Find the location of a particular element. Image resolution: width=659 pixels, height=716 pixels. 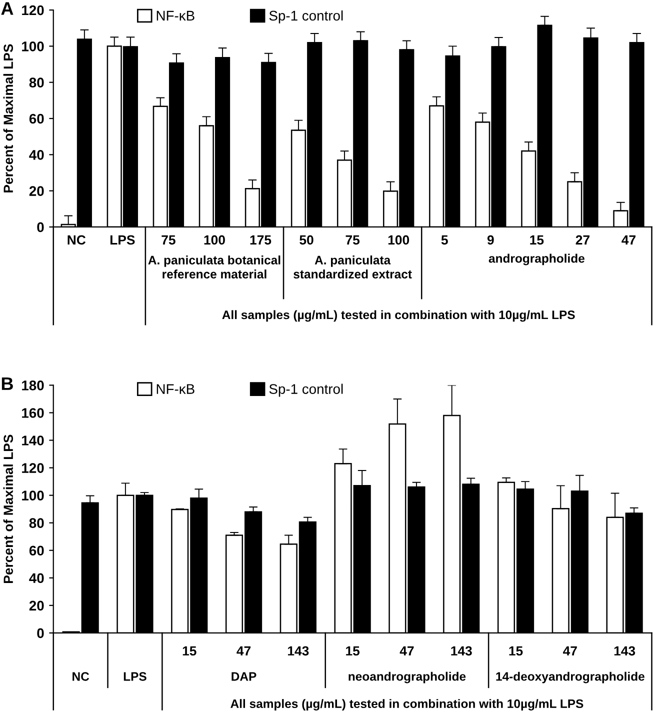

x-tick-label: 50 is located at coordinates (307, 240).